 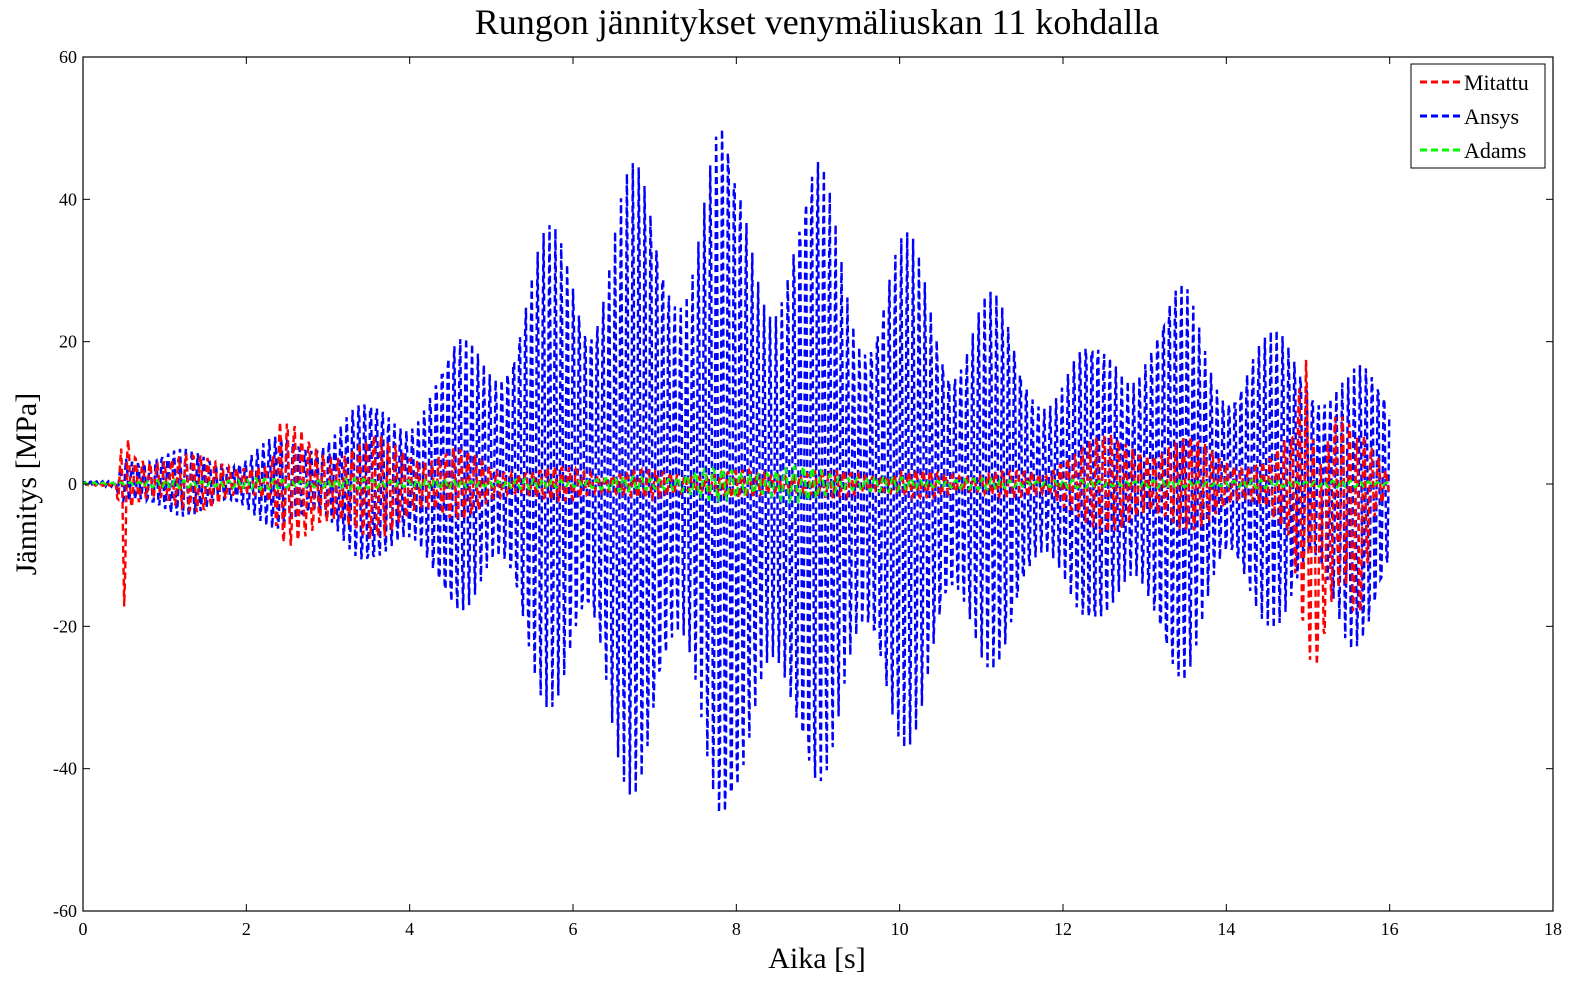 What do you see at coordinates (736, 929) in the screenshot?
I see `x-tick-label: 8` at bounding box center [736, 929].